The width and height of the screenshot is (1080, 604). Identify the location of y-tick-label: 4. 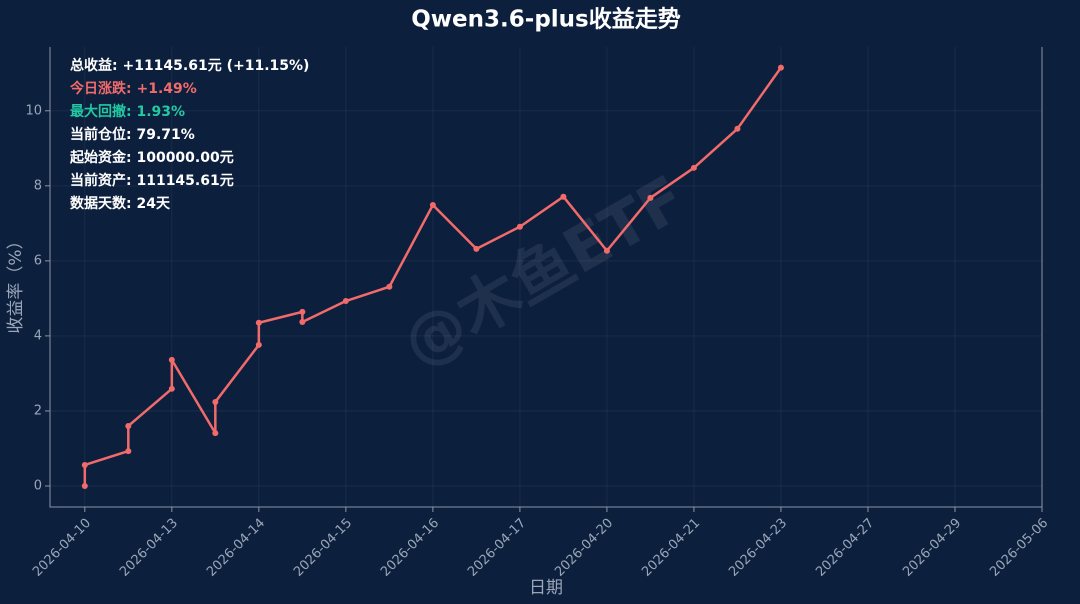
(38, 335).